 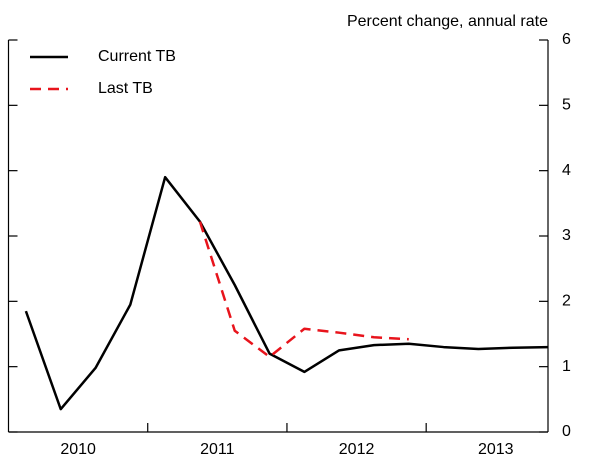 I want to click on x-tick-label: 2010, so click(x=78, y=449).